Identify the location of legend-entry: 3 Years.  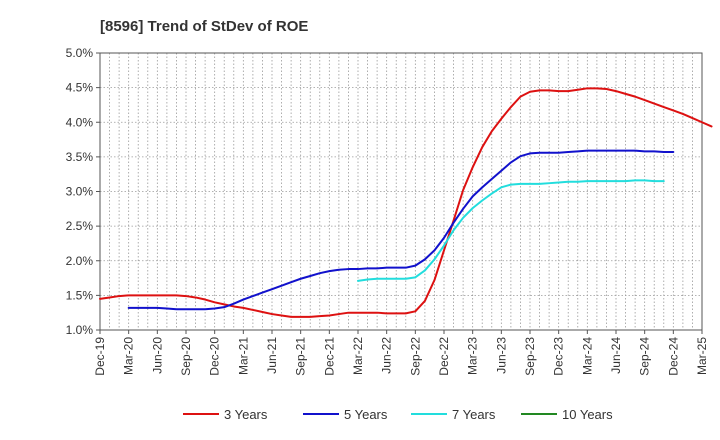
(225, 414).